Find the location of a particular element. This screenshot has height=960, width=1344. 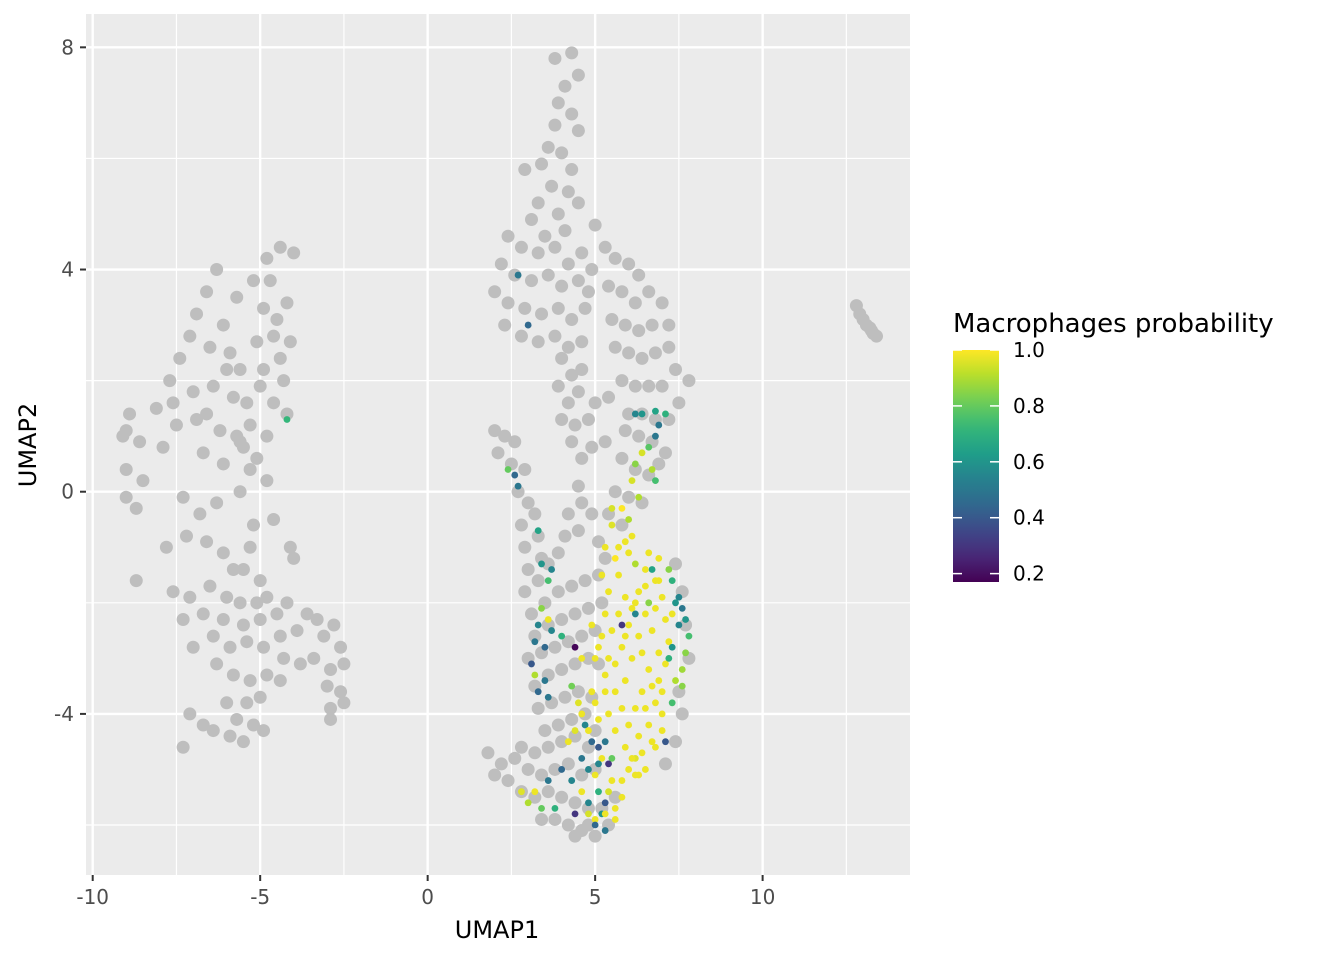

legend-colorbar is located at coordinates (976, 466).